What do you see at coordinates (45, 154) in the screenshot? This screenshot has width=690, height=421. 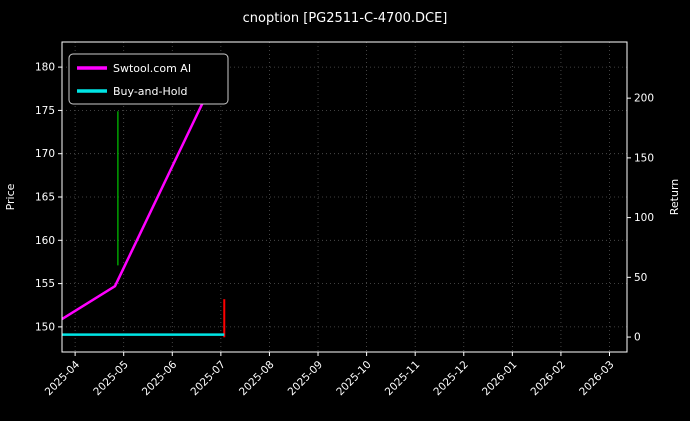 I see `y-tick-label-left: 170` at bounding box center [45, 154].